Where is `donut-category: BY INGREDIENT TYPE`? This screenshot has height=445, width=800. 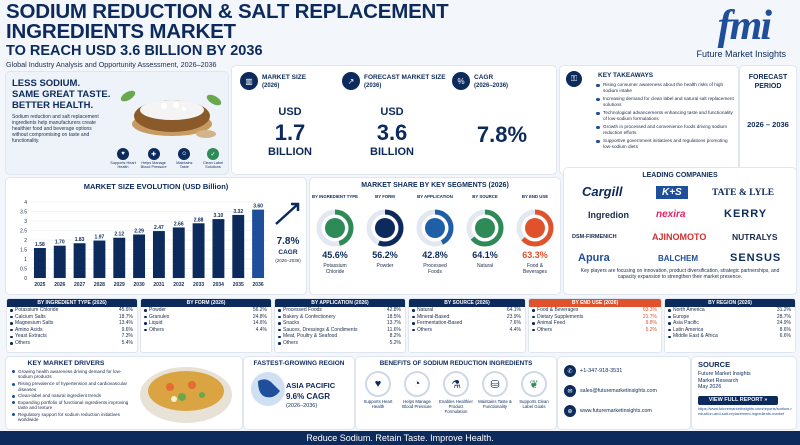 donut-category: BY INGREDIENT TYPE is located at coordinates (335, 196).